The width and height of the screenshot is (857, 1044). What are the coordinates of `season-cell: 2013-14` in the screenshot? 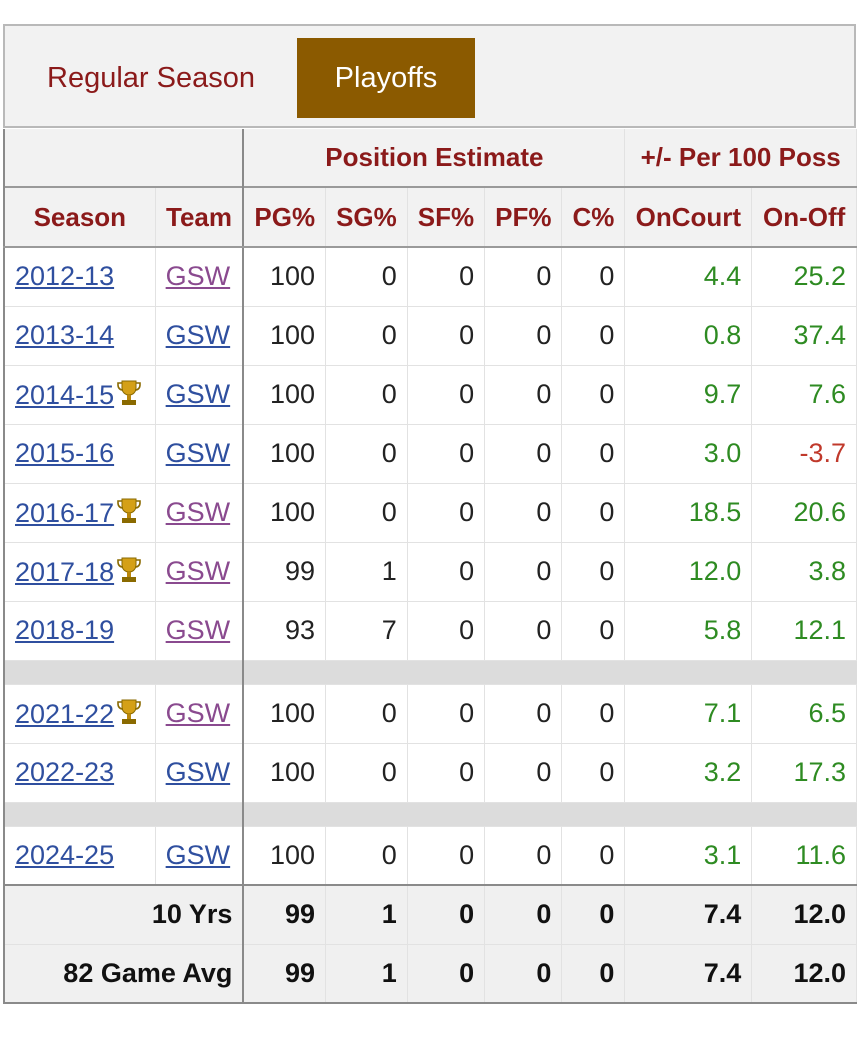 It's located at (79, 336).